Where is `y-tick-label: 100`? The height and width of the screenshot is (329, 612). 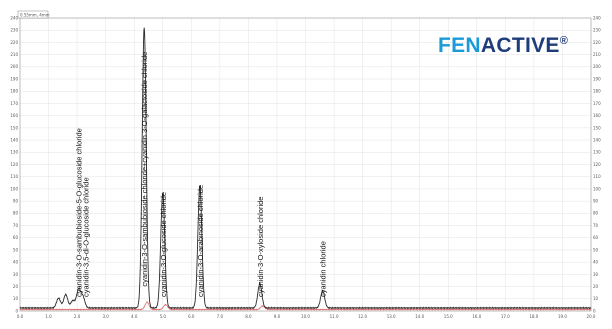
y-tick-label: 100 is located at coordinates (14, 188).